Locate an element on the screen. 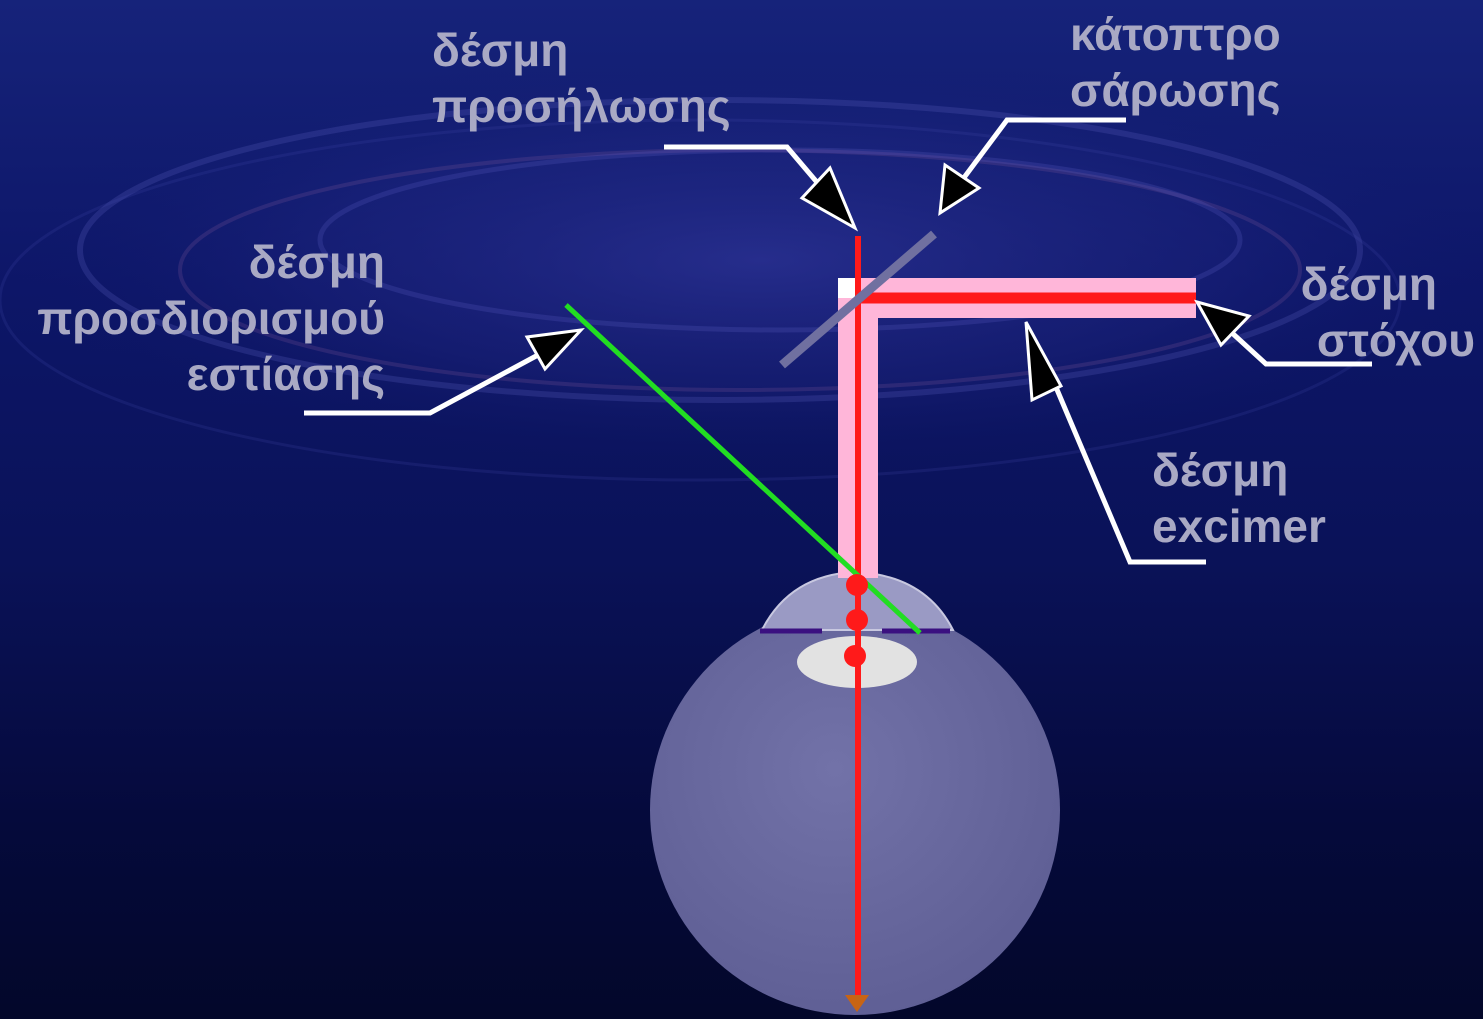  label-excimer-beam-line-2: excimer is located at coordinates (1239, 526).